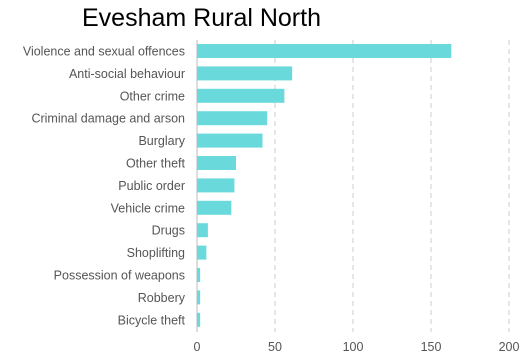 The height and width of the screenshot is (356, 521). What do you see at coordinates (431, 347) in the screenshot?
I see `x-tick-label: 150` at bounding box center [431, 347].